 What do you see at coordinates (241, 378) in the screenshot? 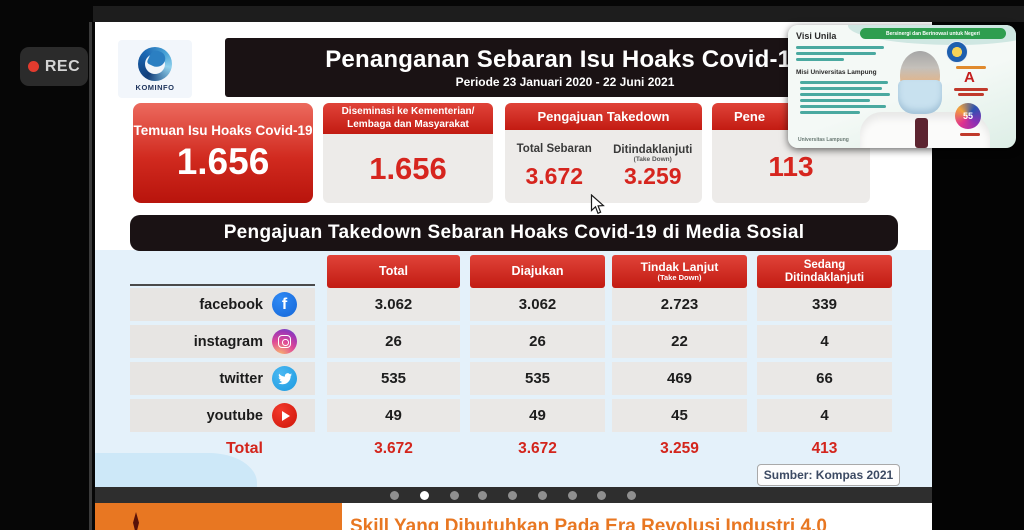
I see `platform-name: twitter` at bounding box center [241, 378].